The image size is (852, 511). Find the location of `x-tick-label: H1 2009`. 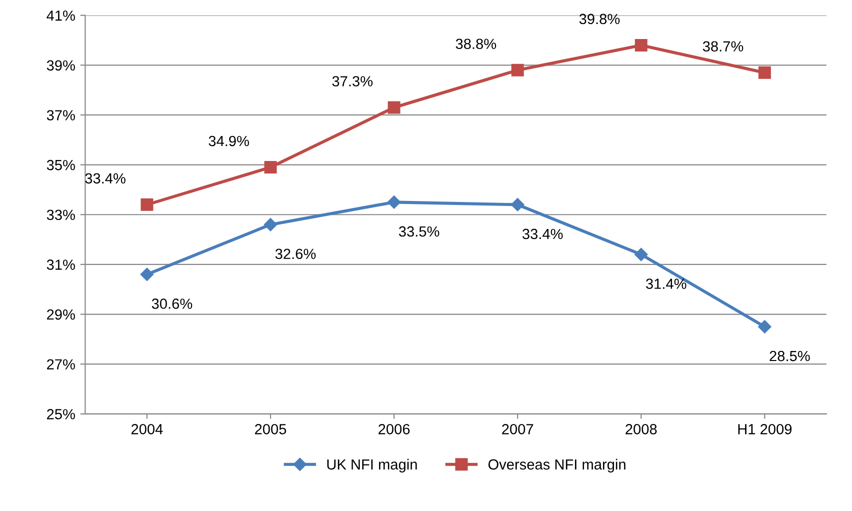

x-tick-label: H1 2009 is located at coordinates (765, 429).